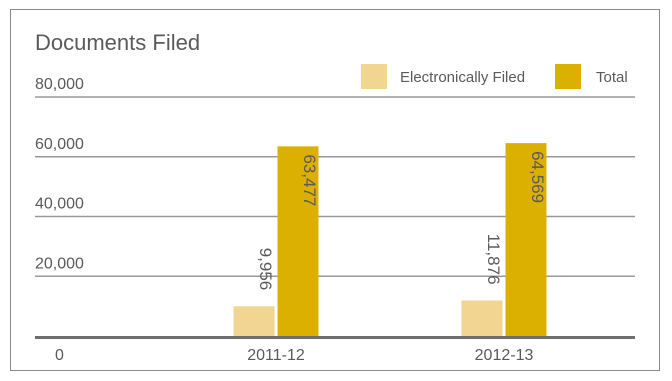 This screenshot has width=672, height=381. Describe the element at coordinates (568, 76) in the screenshot. I see `legend-swatch-total` at that location.